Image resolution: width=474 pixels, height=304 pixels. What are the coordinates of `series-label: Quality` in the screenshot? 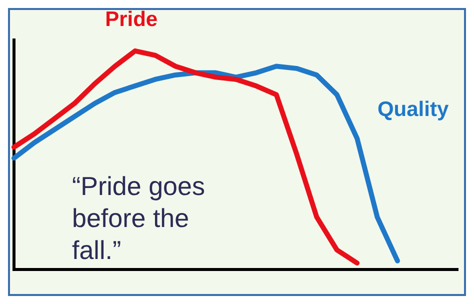 It's located at (413, 110).